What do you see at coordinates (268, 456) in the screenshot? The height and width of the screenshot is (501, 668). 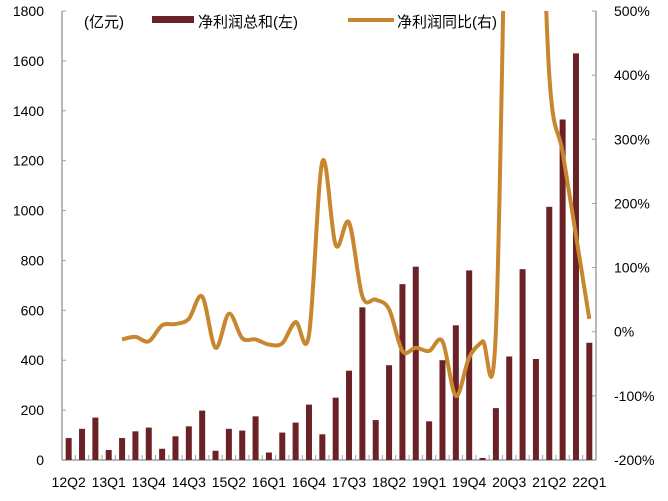 I see `bar-16Q1` at bounding box center [268, 456].